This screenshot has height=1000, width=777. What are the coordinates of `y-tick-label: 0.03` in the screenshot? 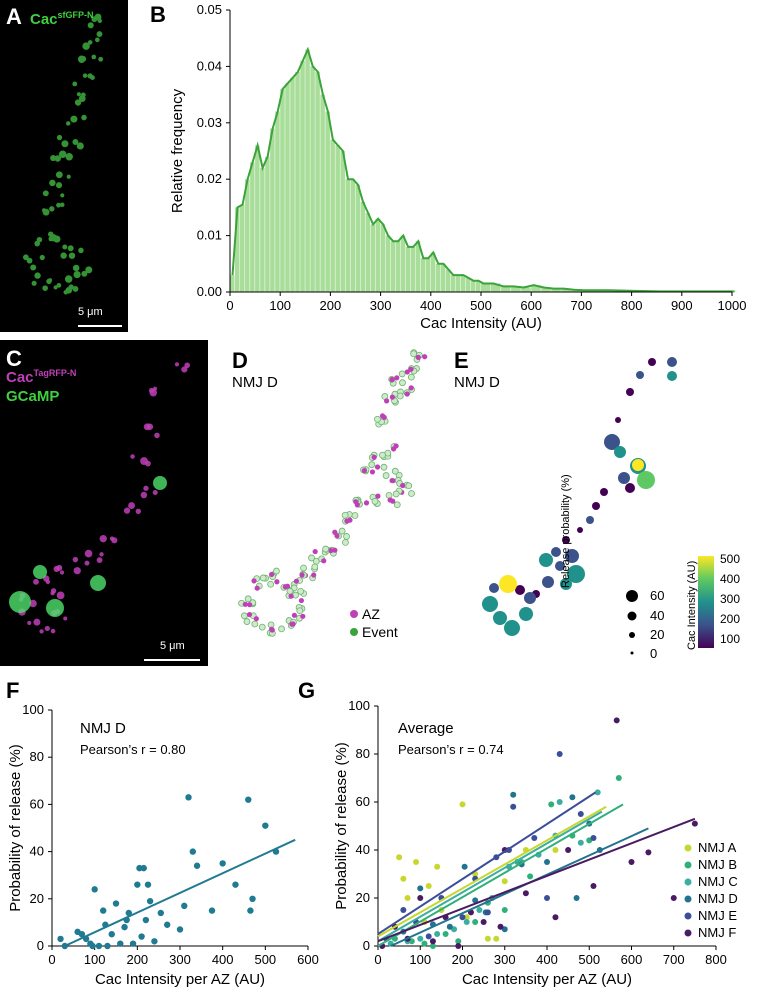 It's located at (209, 122).